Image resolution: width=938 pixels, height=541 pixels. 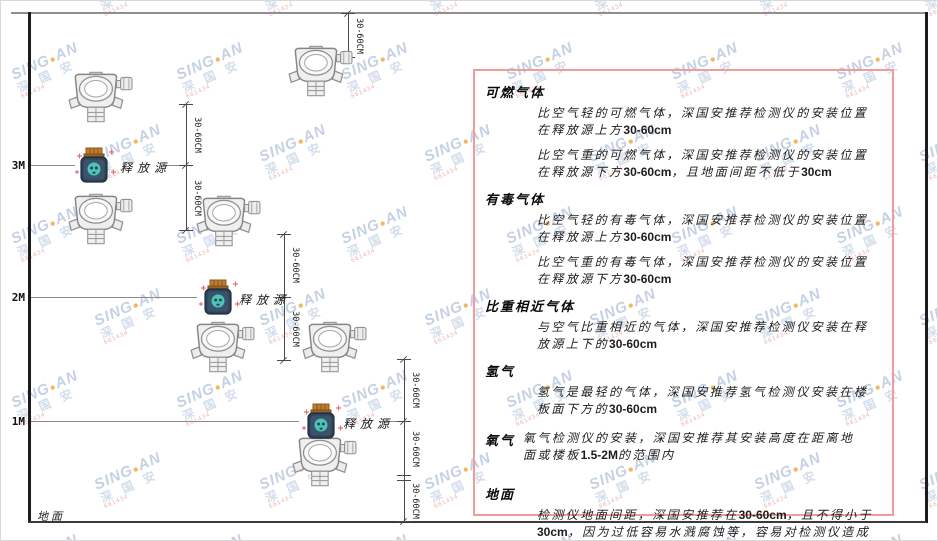 What do you see at coordinates (51, 517) in the screenshot?
I see `ground-label: 地面` at bounding box center [51, 517].